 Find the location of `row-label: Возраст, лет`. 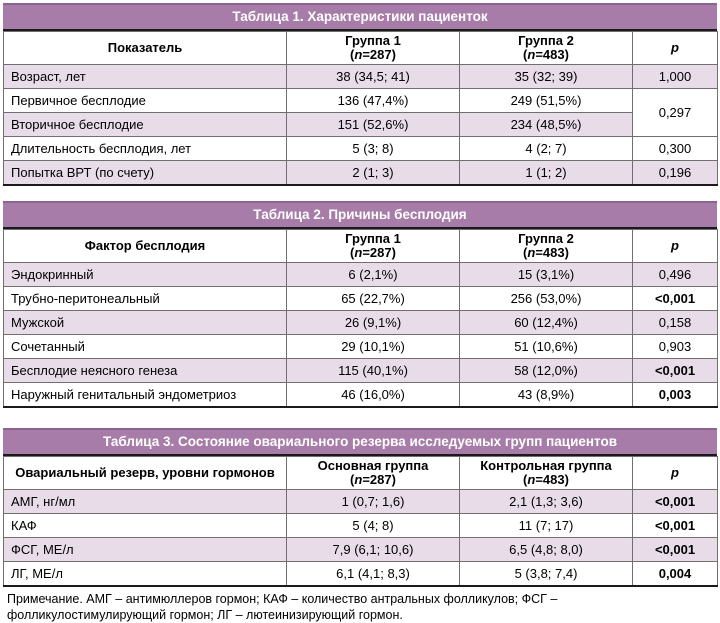

row-label: Возраст, лет is located at coordinates (145, 76).